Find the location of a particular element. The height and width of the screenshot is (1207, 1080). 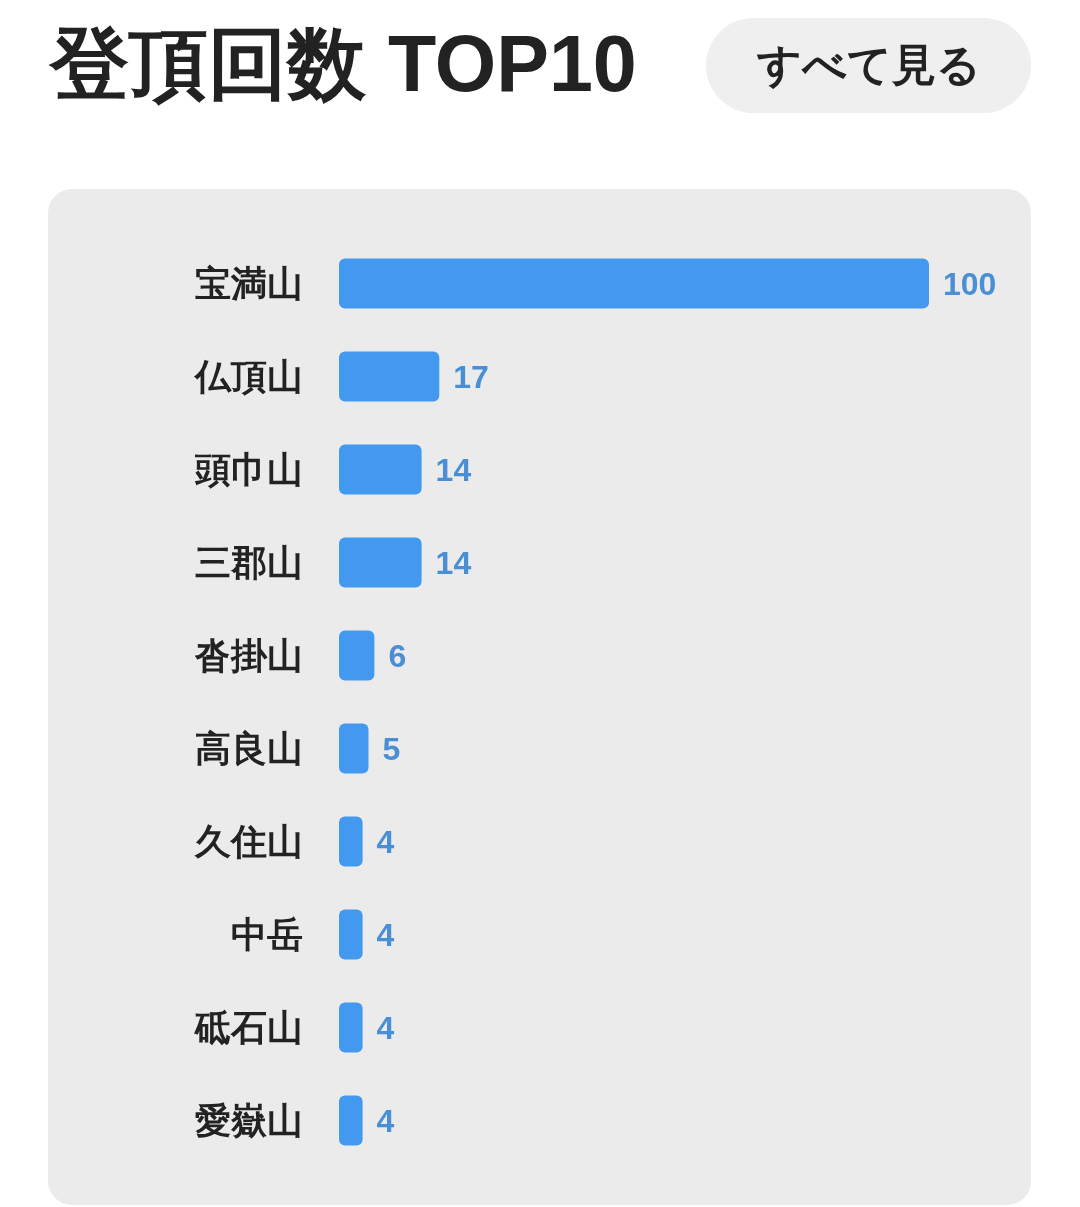

view-all-button: すべて見る is located at coordinates (868, 65).